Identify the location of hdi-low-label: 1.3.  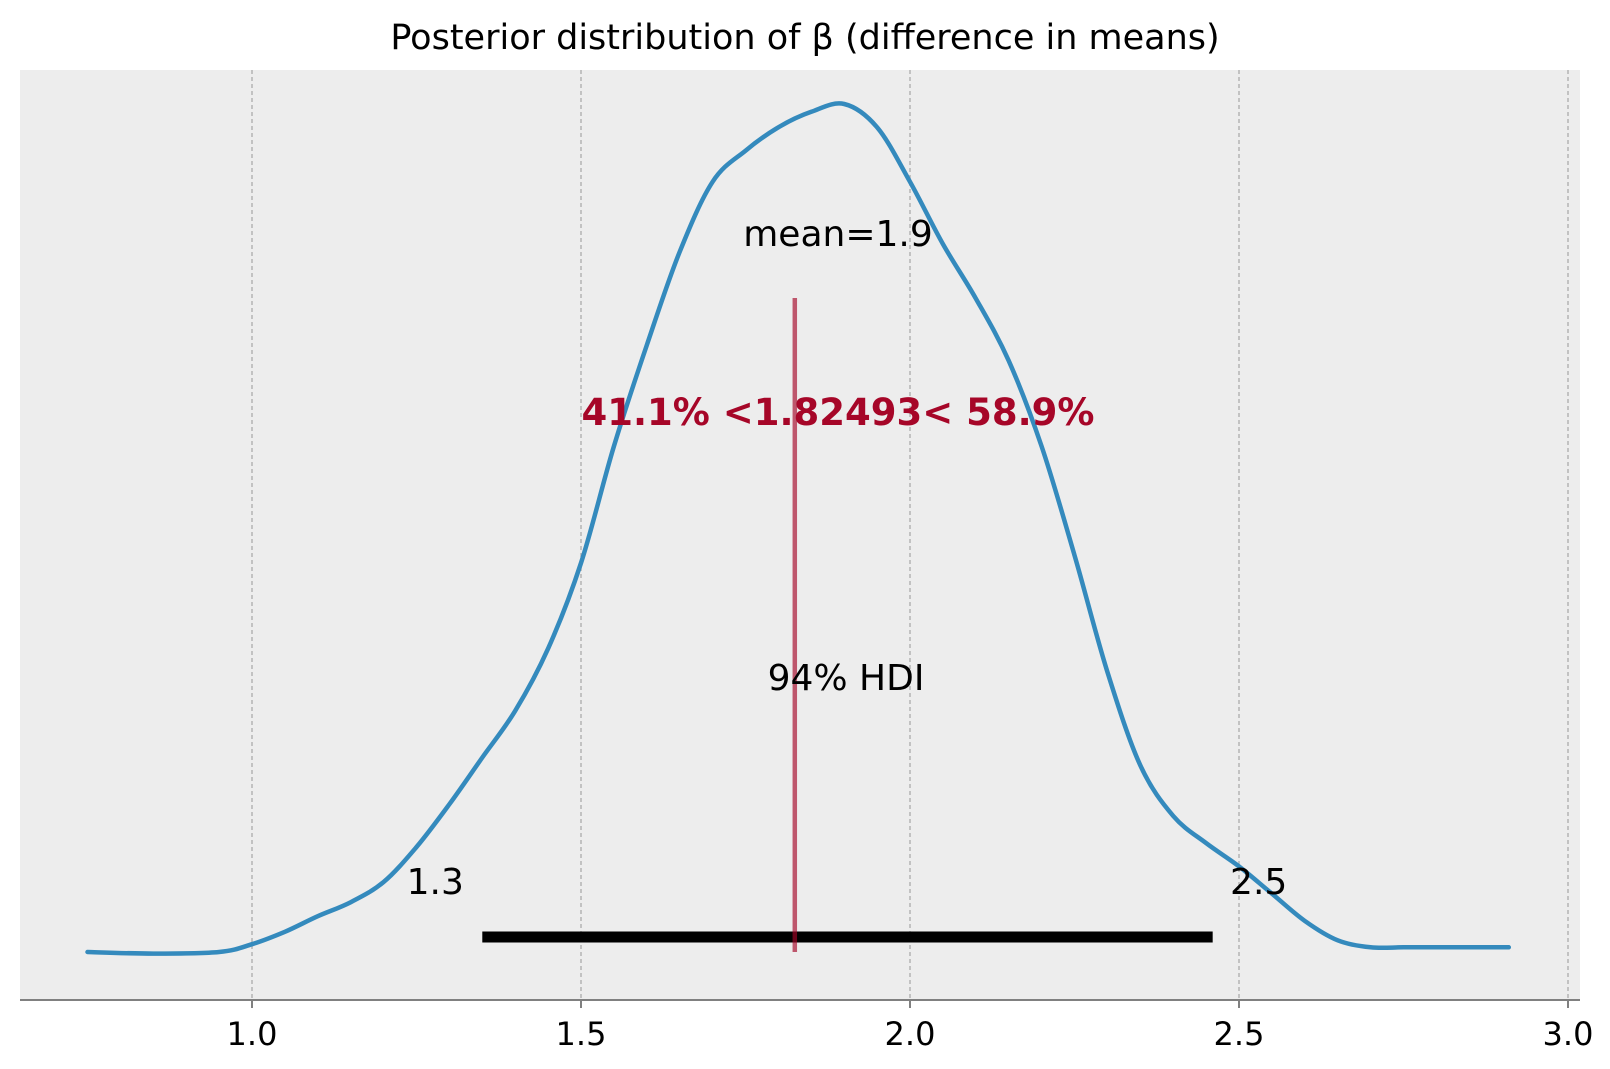
(435, 882).